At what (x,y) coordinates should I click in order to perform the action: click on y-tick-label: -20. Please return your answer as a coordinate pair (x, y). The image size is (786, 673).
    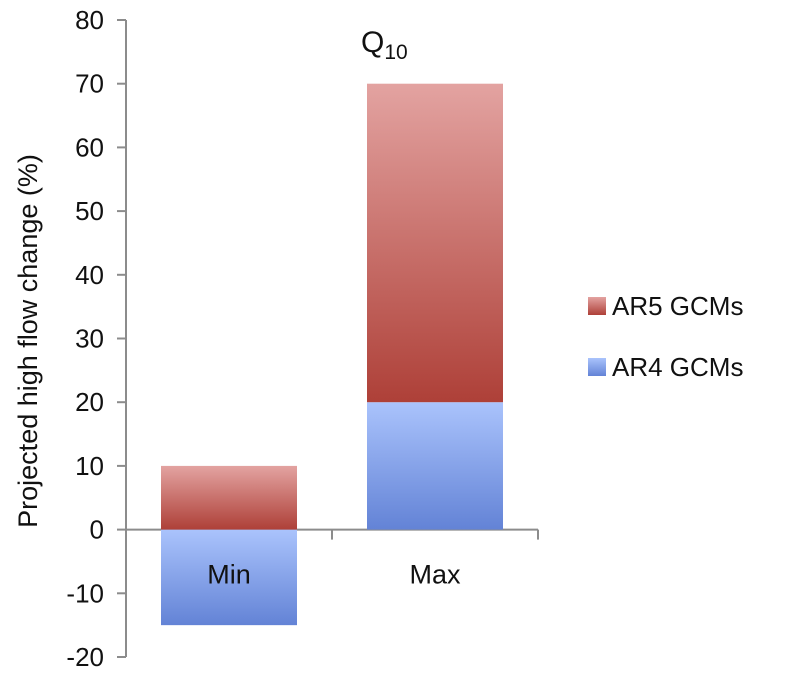
    Looking at the image, I should click on (85, 657).